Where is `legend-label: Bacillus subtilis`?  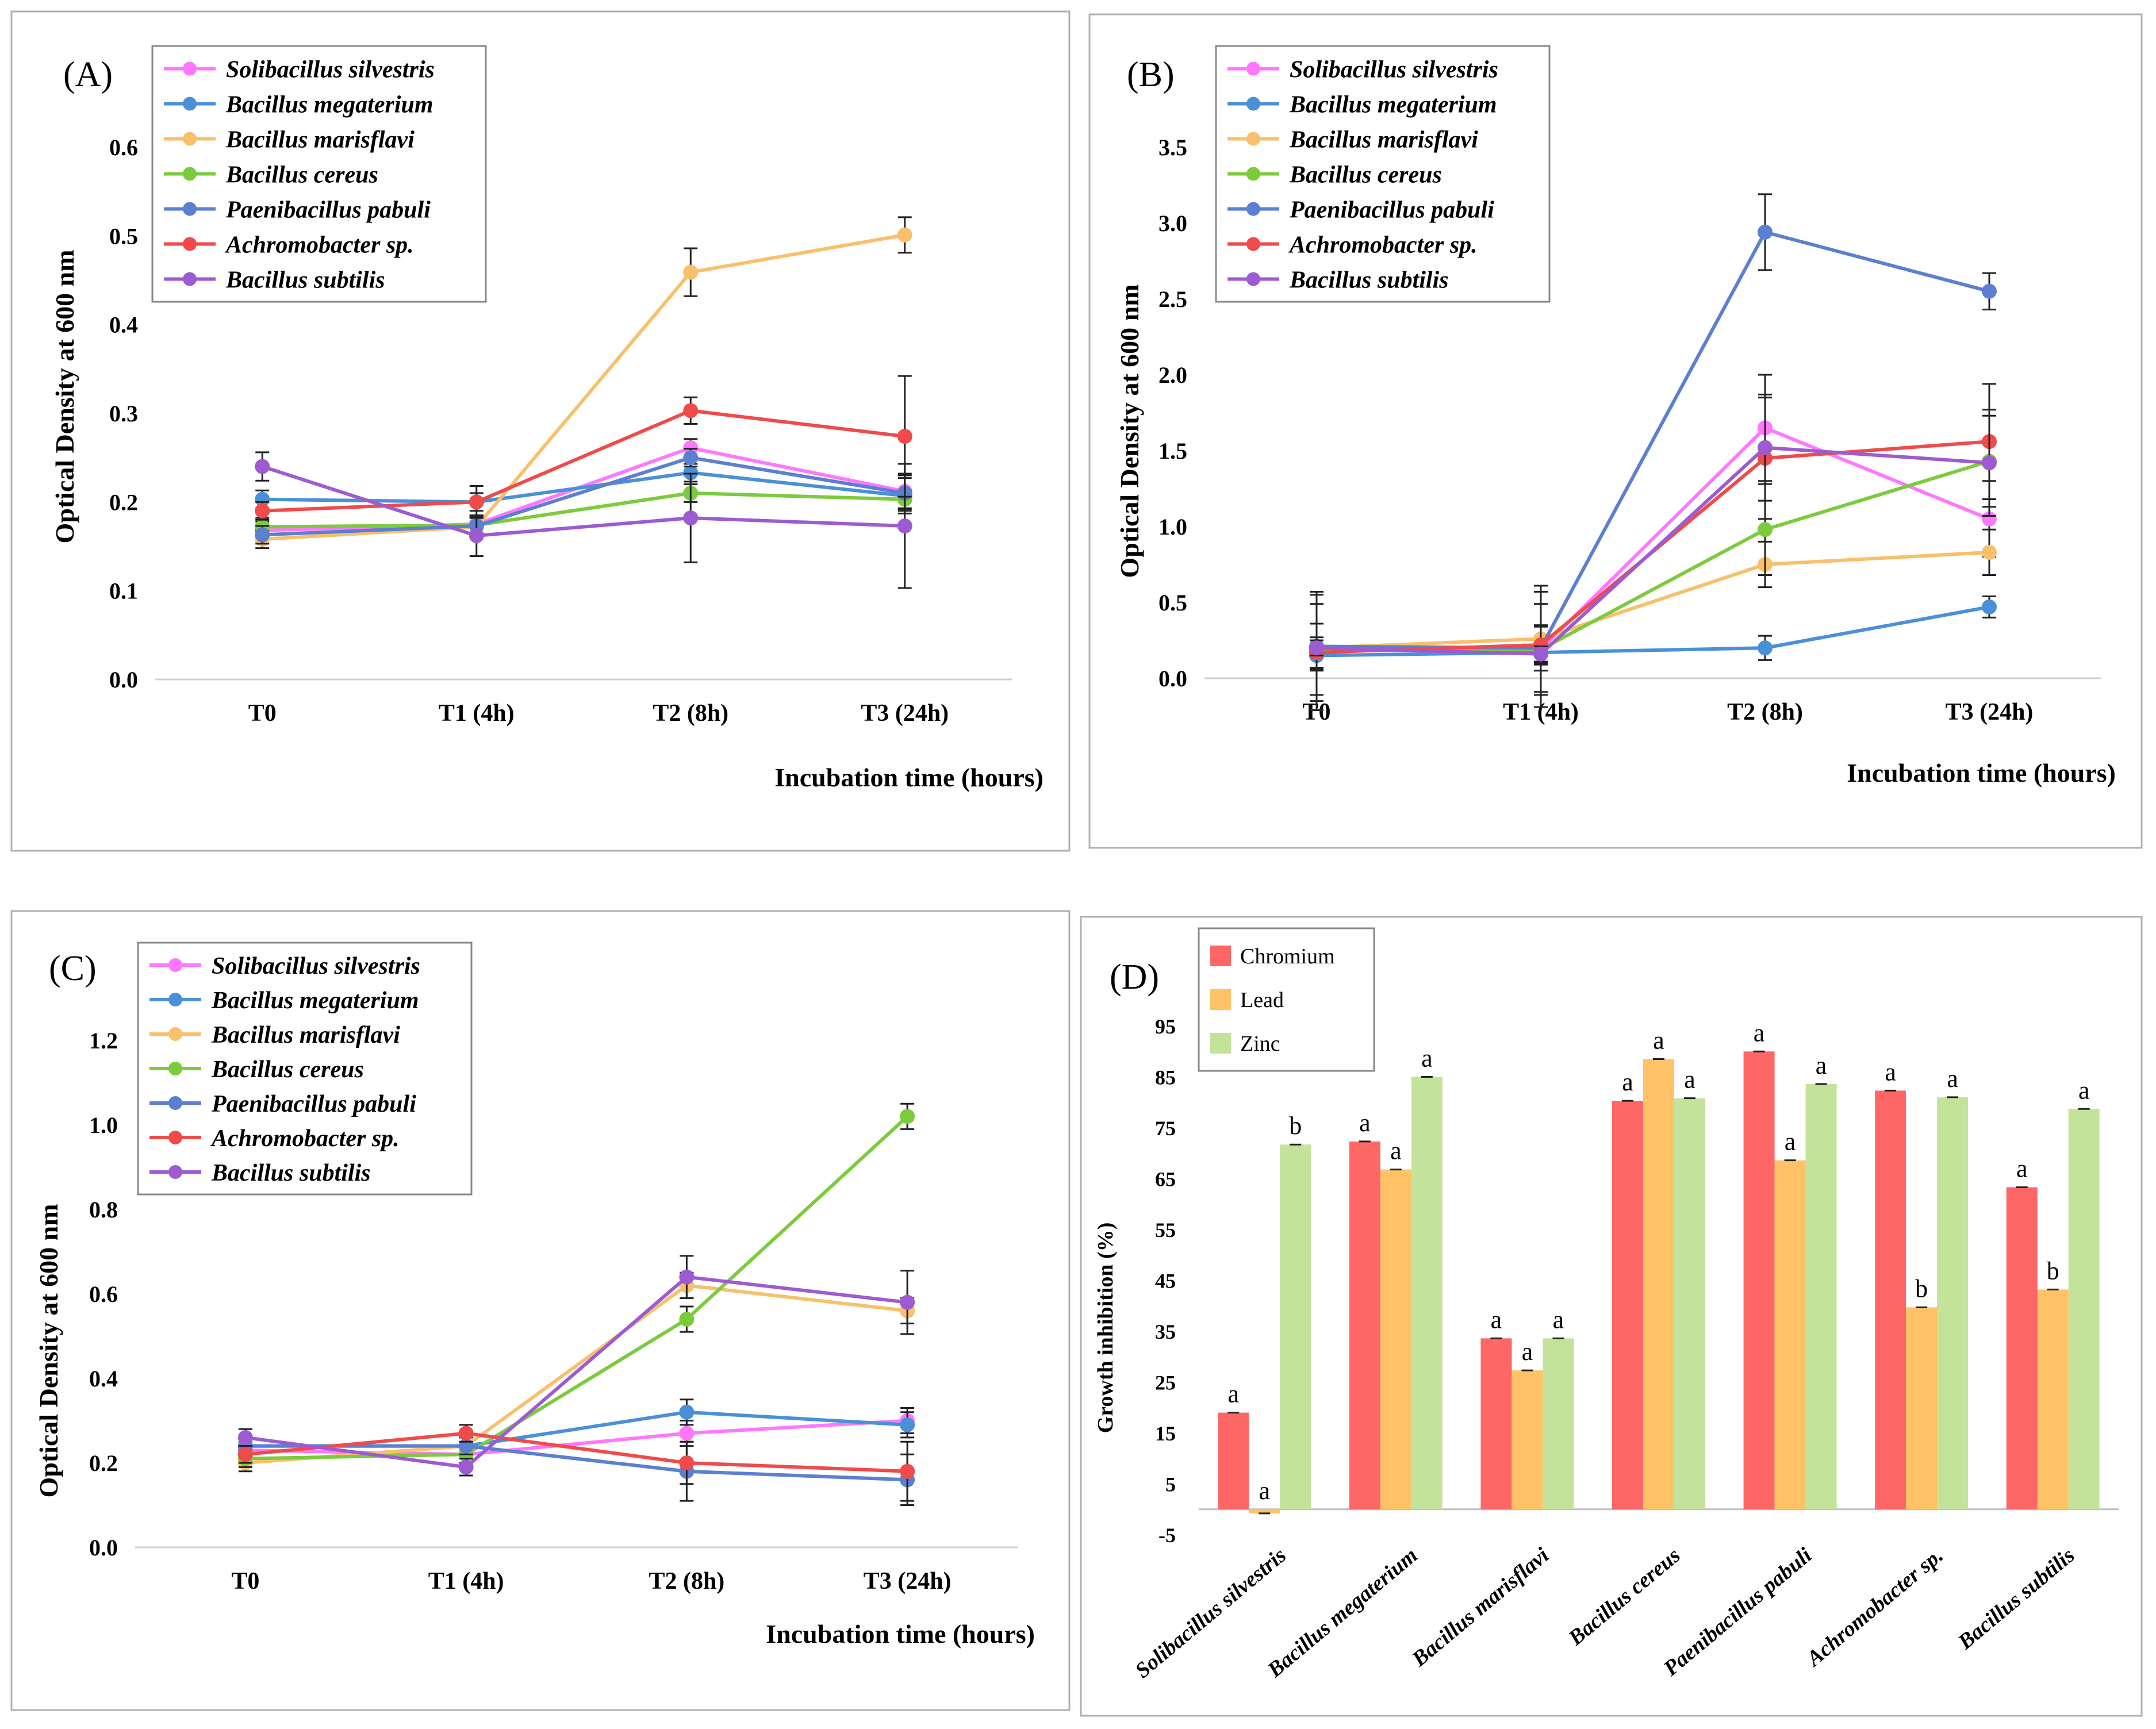
legend-label: Bacillus subtilis is located at coordinates (1369, 281).